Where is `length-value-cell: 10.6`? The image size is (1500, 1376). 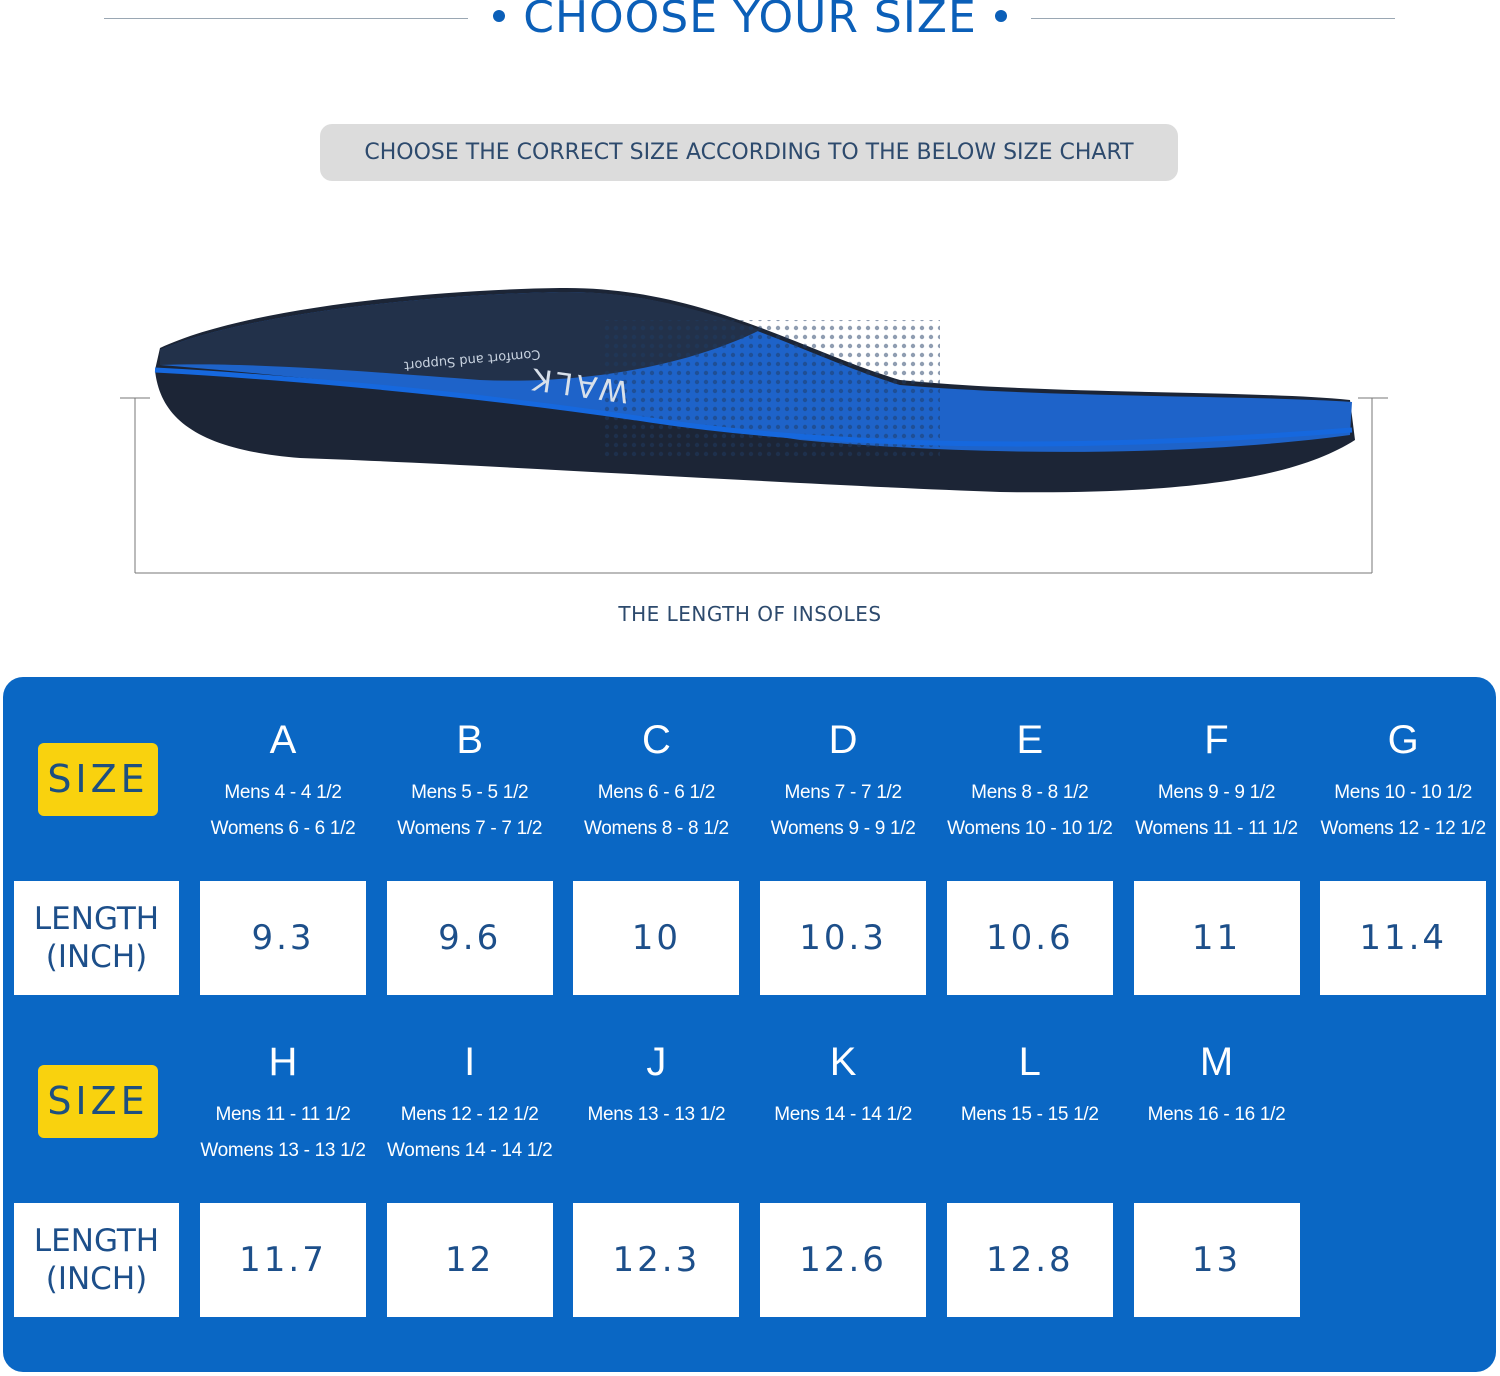 length-value-cell: 10.6 is located at coordinates (1029, 938).